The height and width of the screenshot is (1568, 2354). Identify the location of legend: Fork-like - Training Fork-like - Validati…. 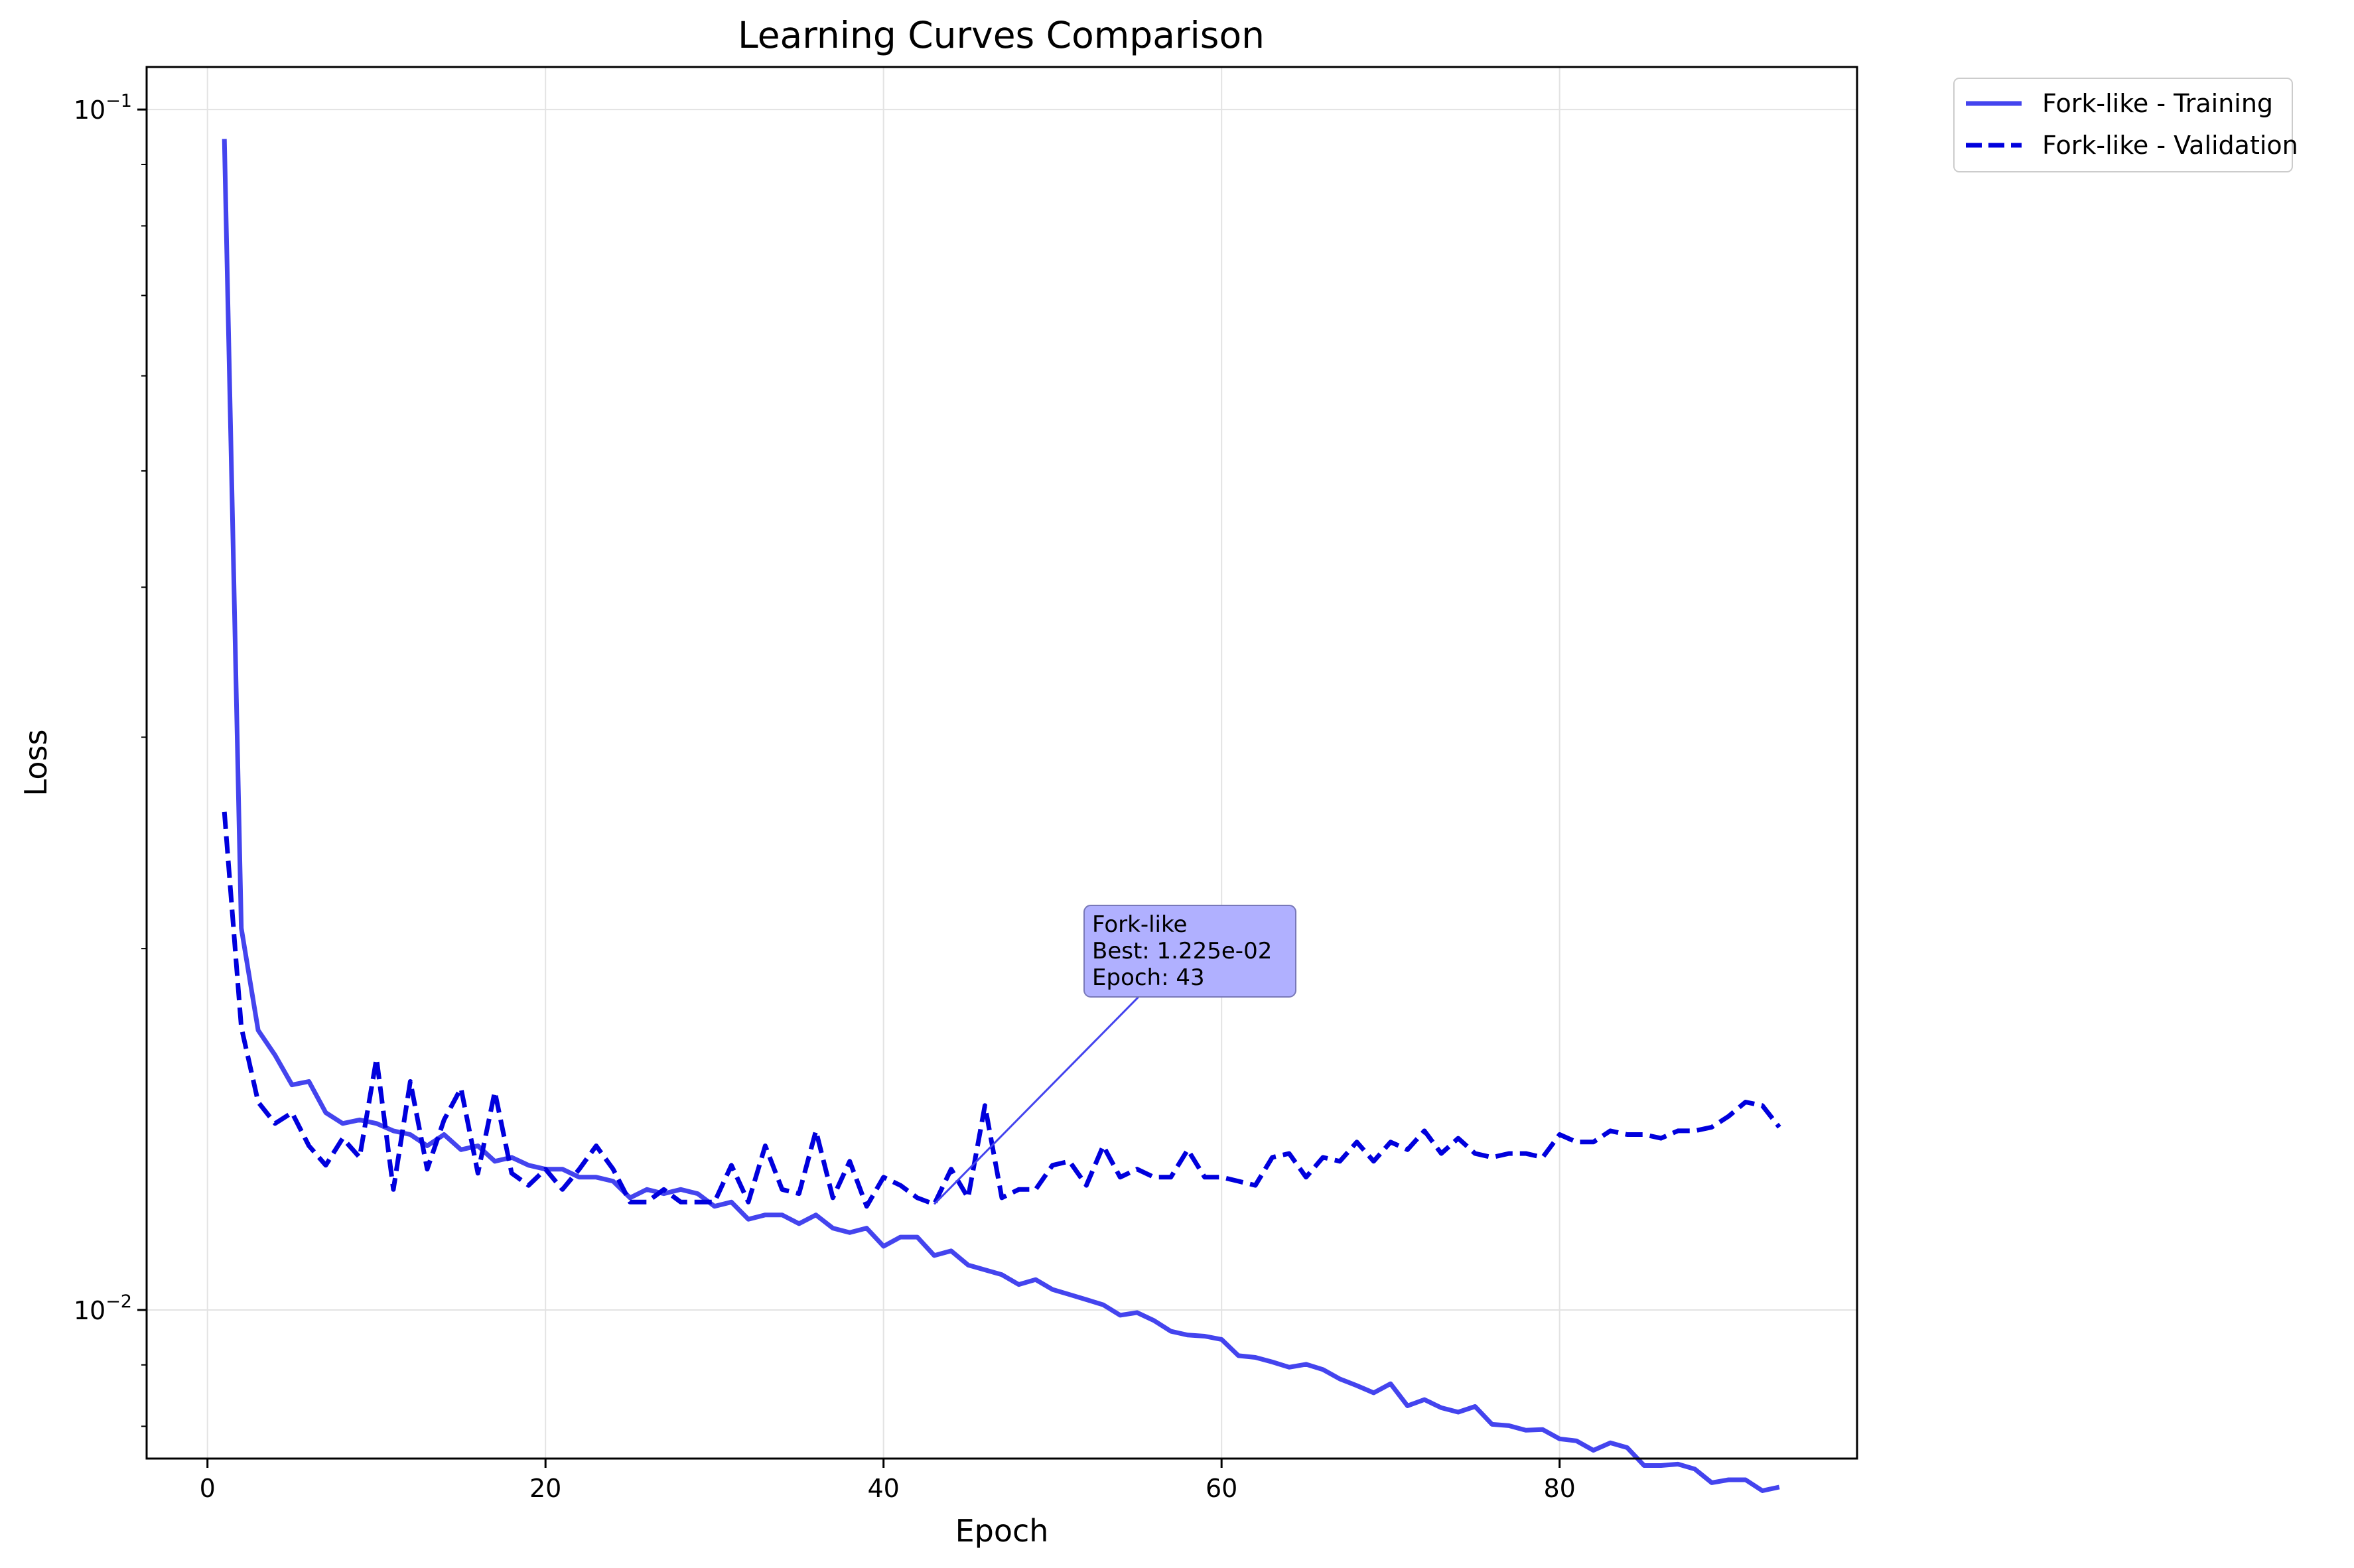
(2125, 125).